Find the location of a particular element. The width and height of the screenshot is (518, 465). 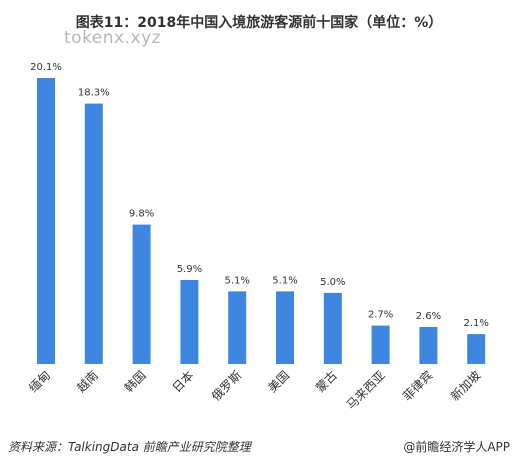

value-label-1: 18.3% is located at coordinates (94, 93).